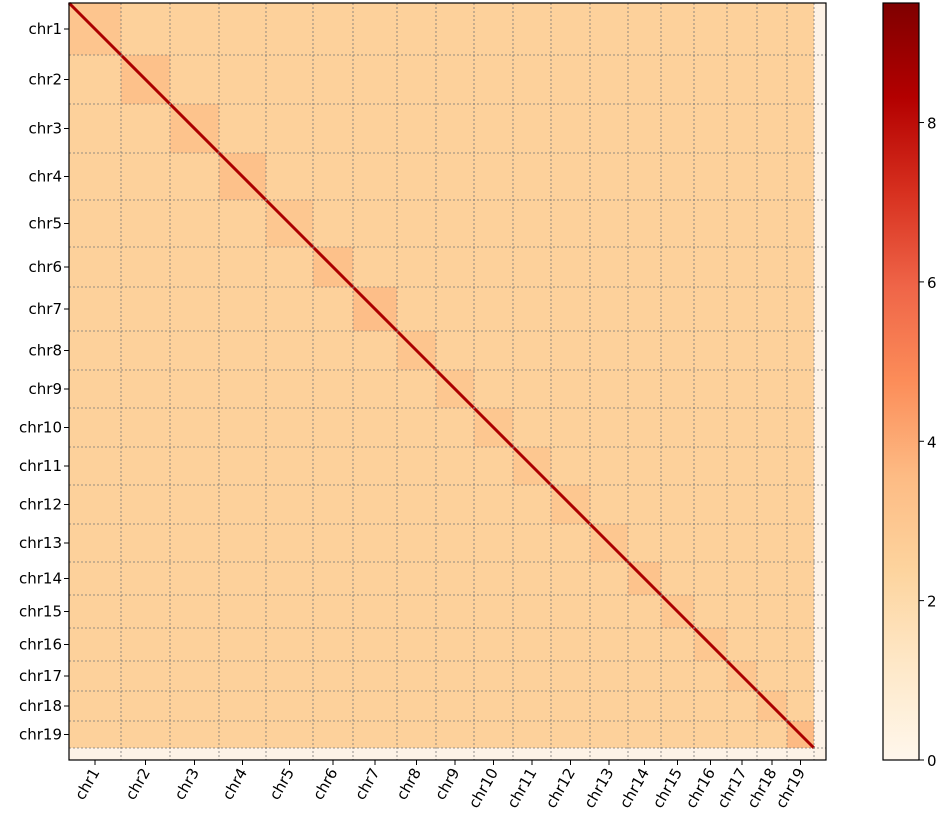 This screenshot has height=825, width=950. What do you see at coordinates (598, 788) in the screenshot?
I see `x-tick-label: chr13` at bounding box center [598, 788].